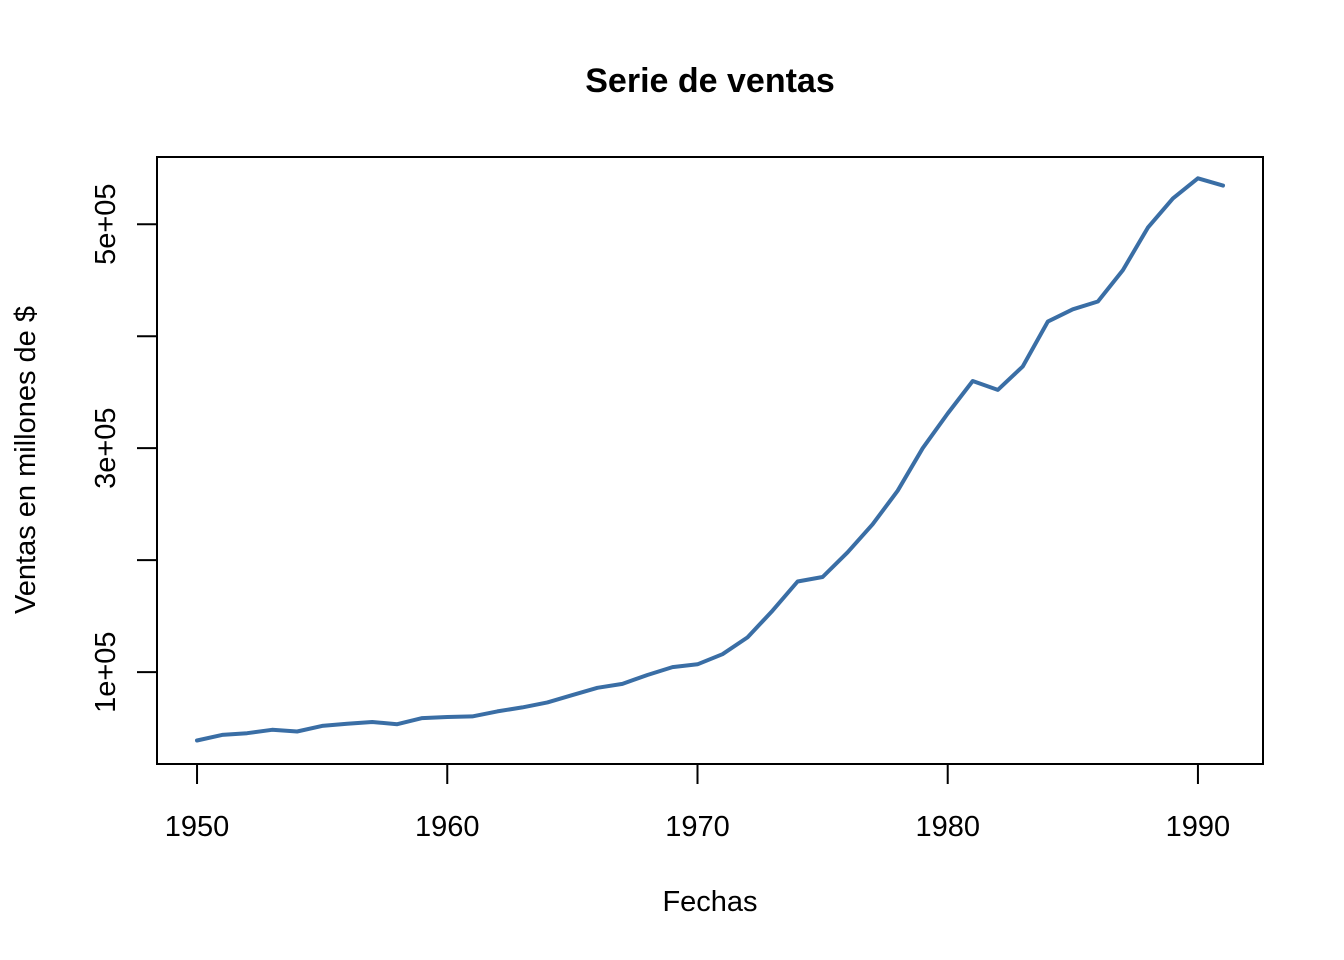 The height and width of the screenshot is (960, 1344). Describe the element at coordinates (26, 460) in the screenshot. I see `y-axis-label: Ventas en millones de $` at that location.